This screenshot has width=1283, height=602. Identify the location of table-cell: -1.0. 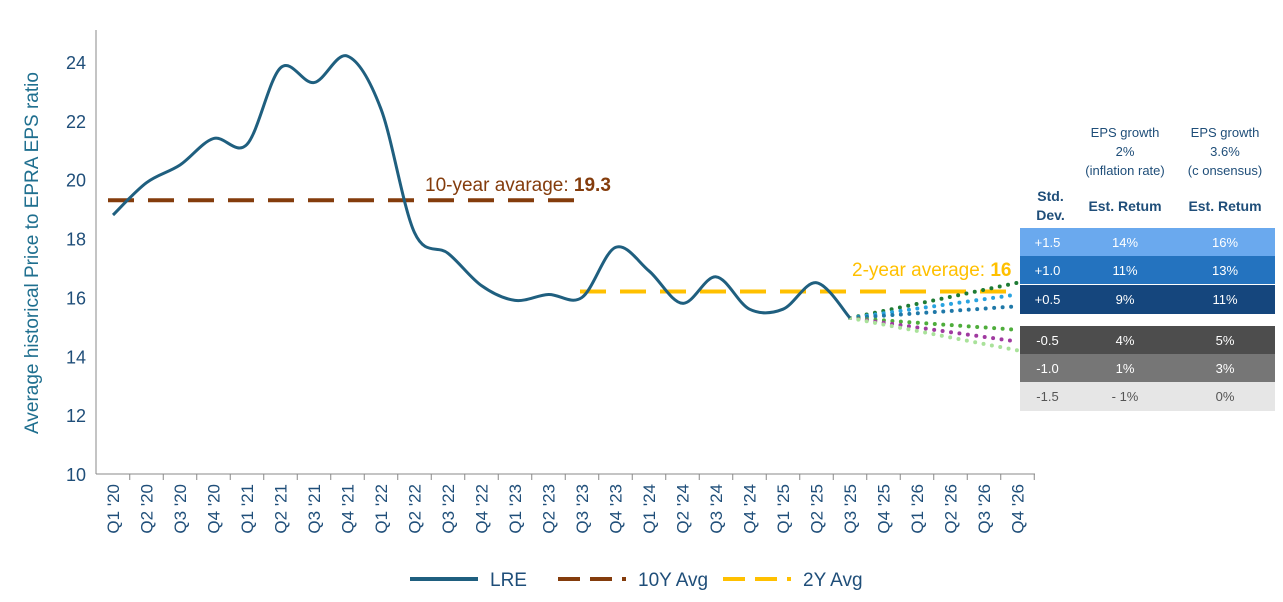
(1047, 368).